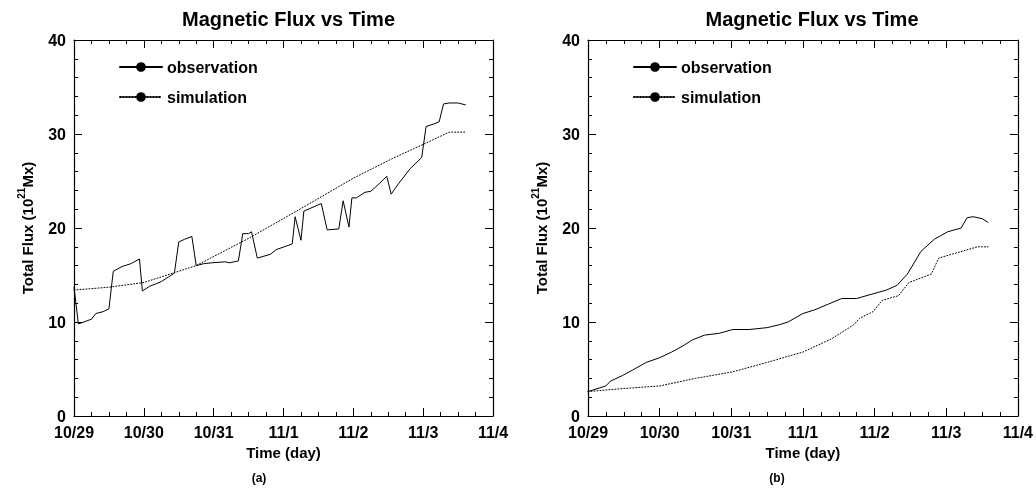 The image size is (1036, 488). I want to click on text: (a), so click(259, 478).